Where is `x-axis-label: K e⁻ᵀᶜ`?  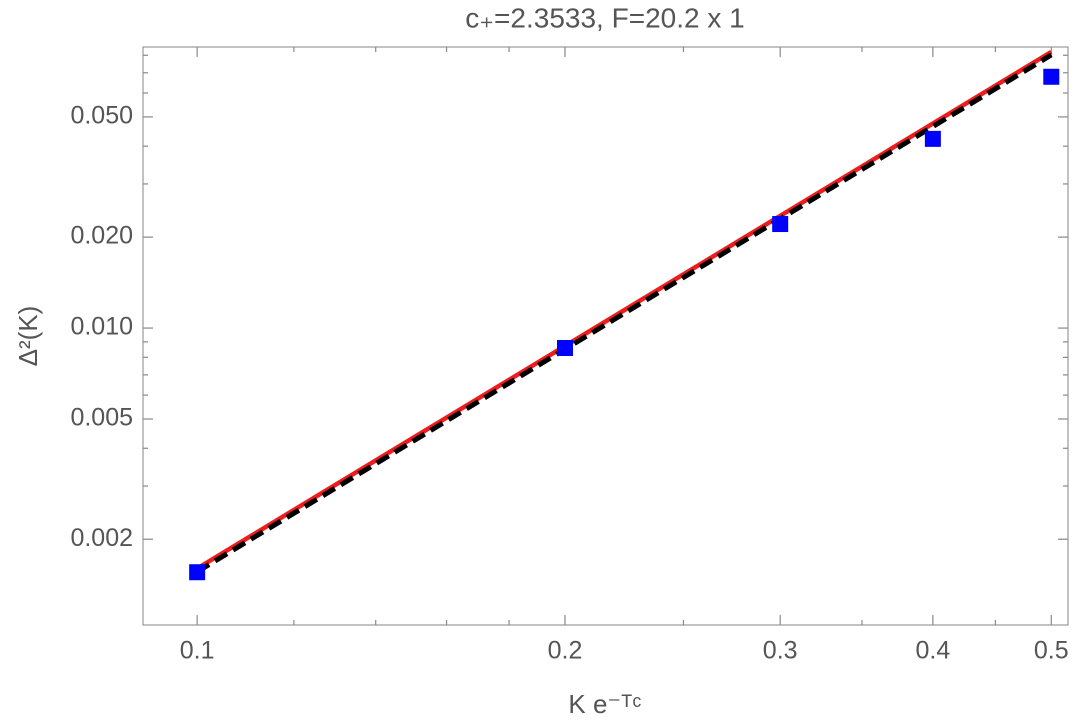
x-axis-label: K e⁻ᵀᶜ is located at coordinates (604, 704).